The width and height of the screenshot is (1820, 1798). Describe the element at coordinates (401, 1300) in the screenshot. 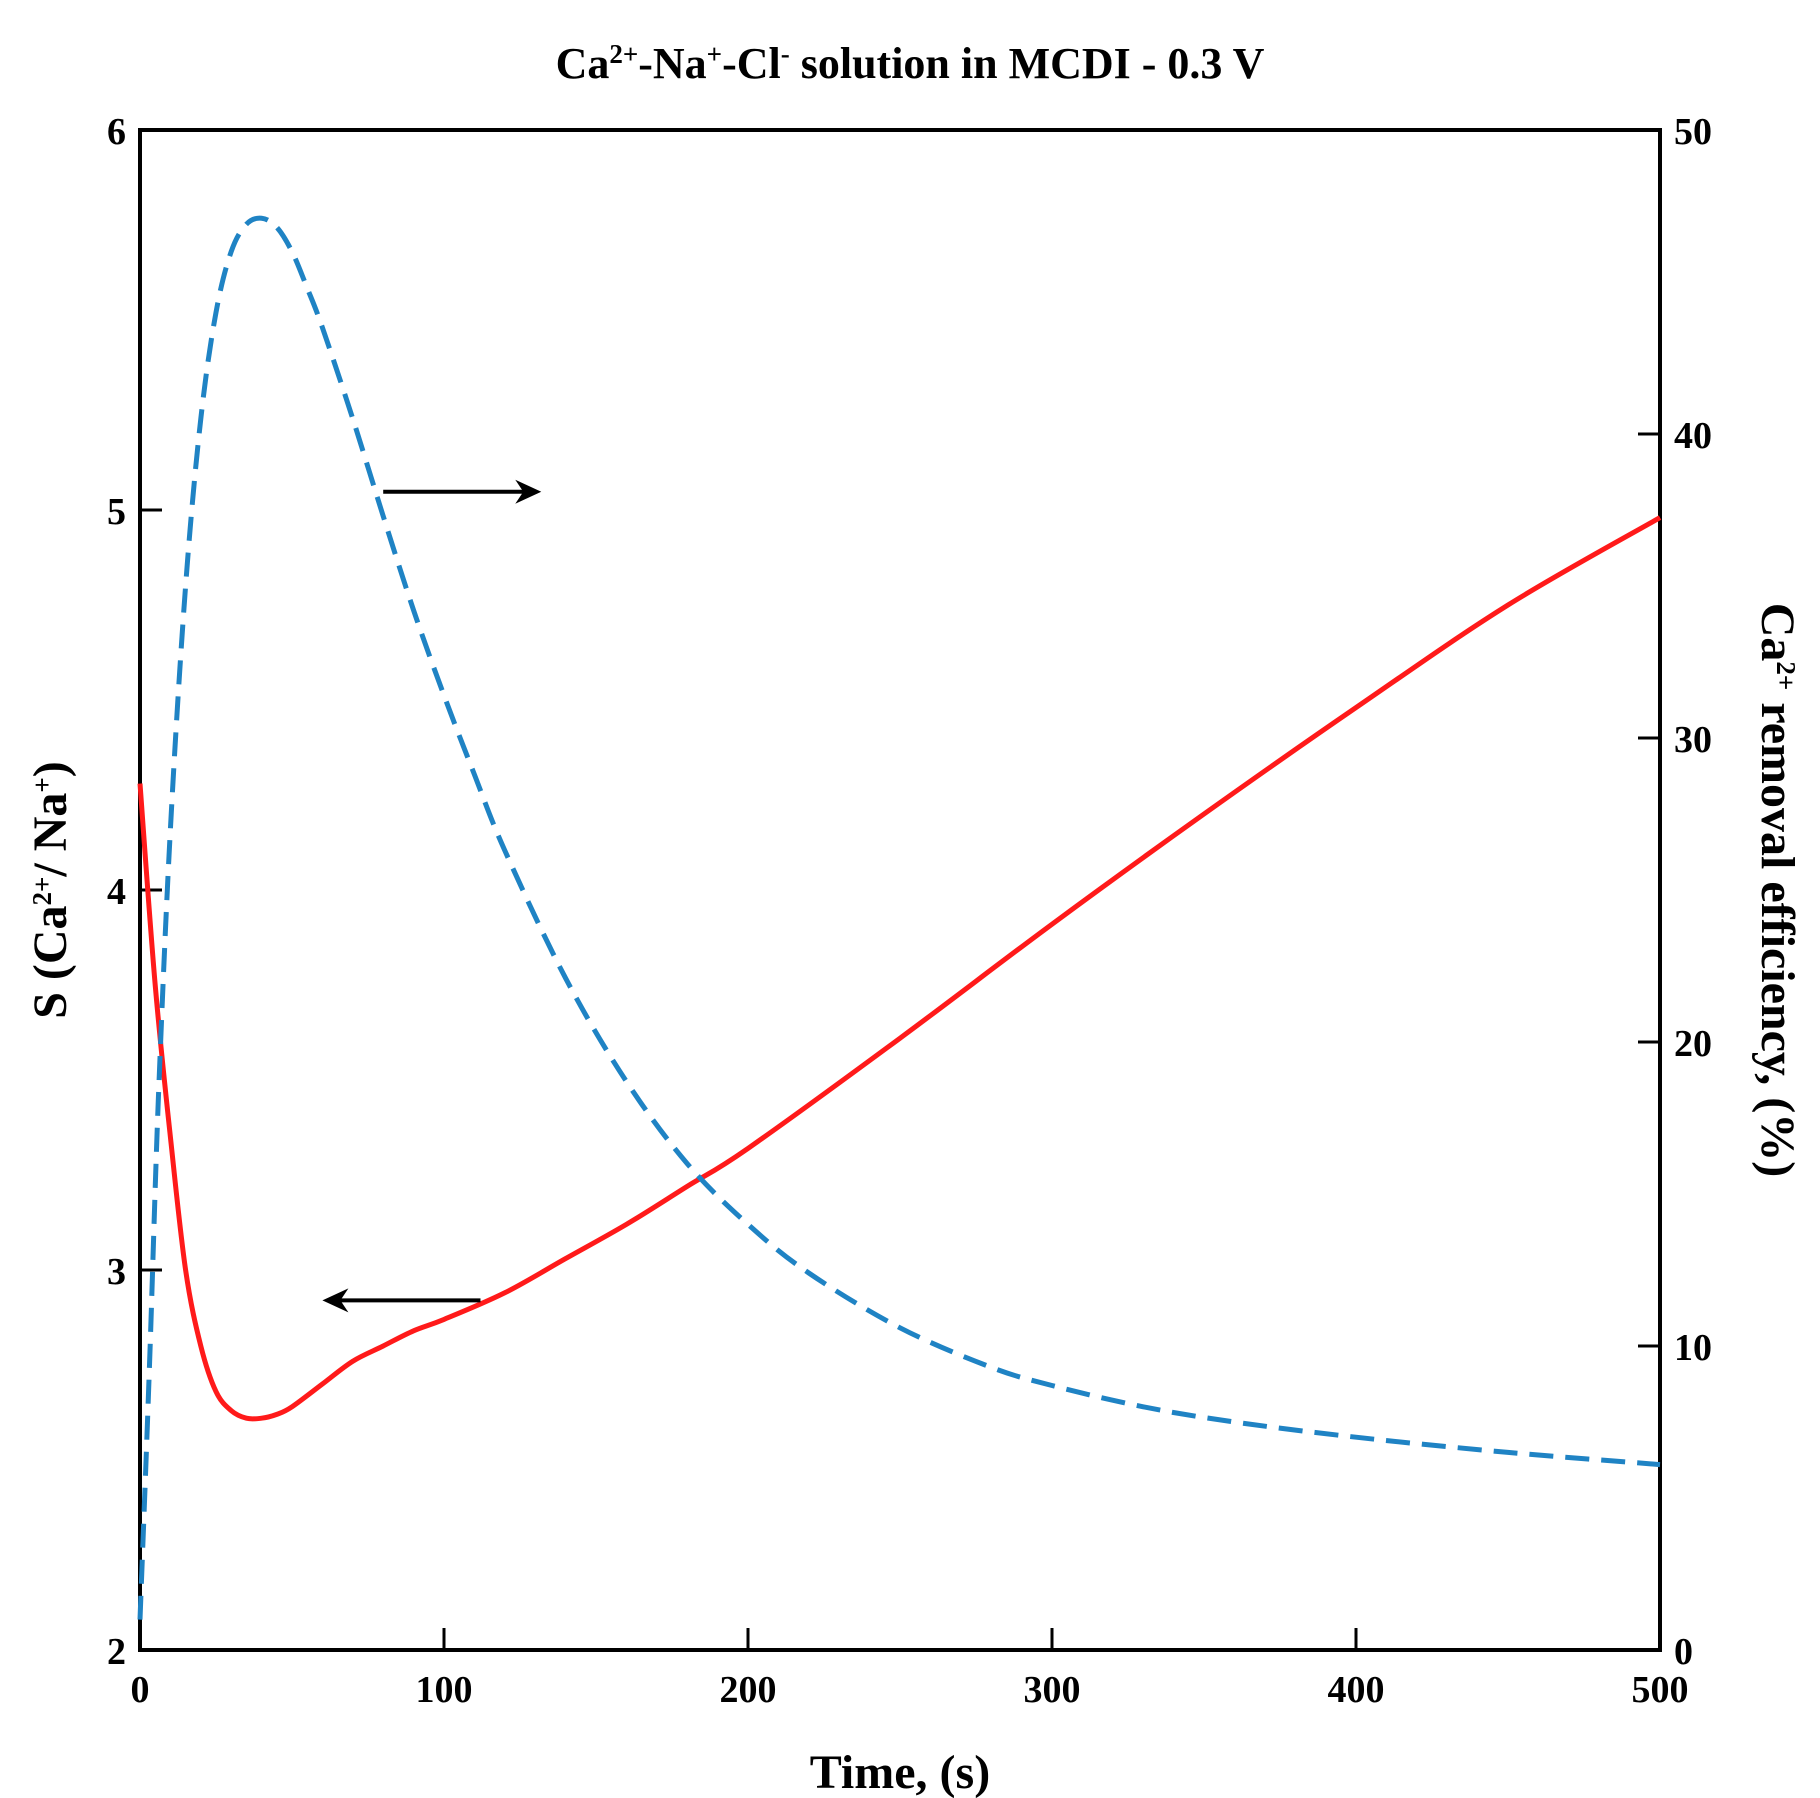

I see `arrow-left-annotation` at that location.